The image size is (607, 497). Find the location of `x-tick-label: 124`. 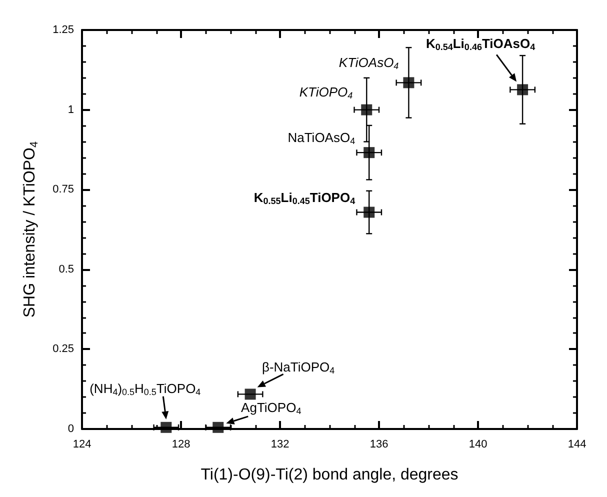

x-tick-label: 124 is located at coordinates (82, 444).